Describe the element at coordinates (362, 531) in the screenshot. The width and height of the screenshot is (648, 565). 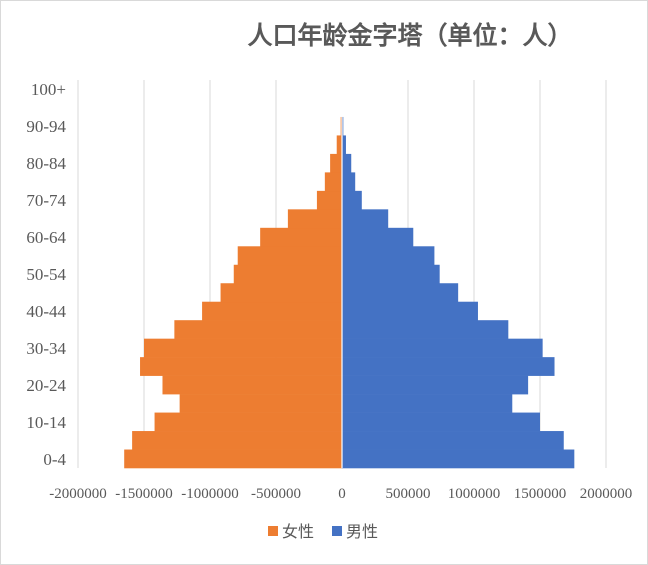
I see `legend-label-male: 男性` at that location.